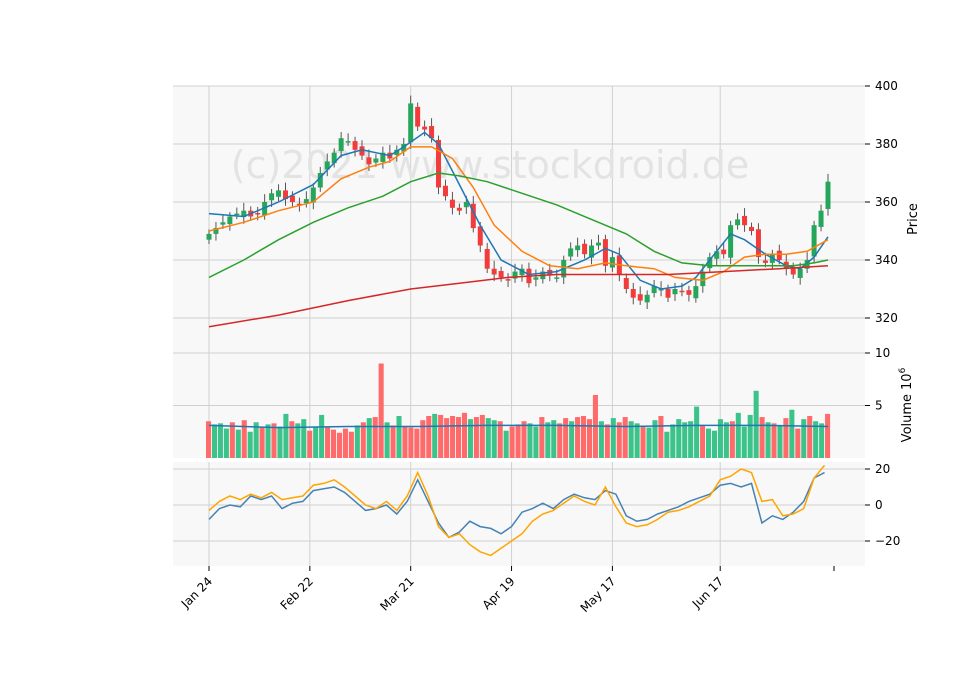  I want to click on volume-axis-label-base: 10, so click(907, 381).